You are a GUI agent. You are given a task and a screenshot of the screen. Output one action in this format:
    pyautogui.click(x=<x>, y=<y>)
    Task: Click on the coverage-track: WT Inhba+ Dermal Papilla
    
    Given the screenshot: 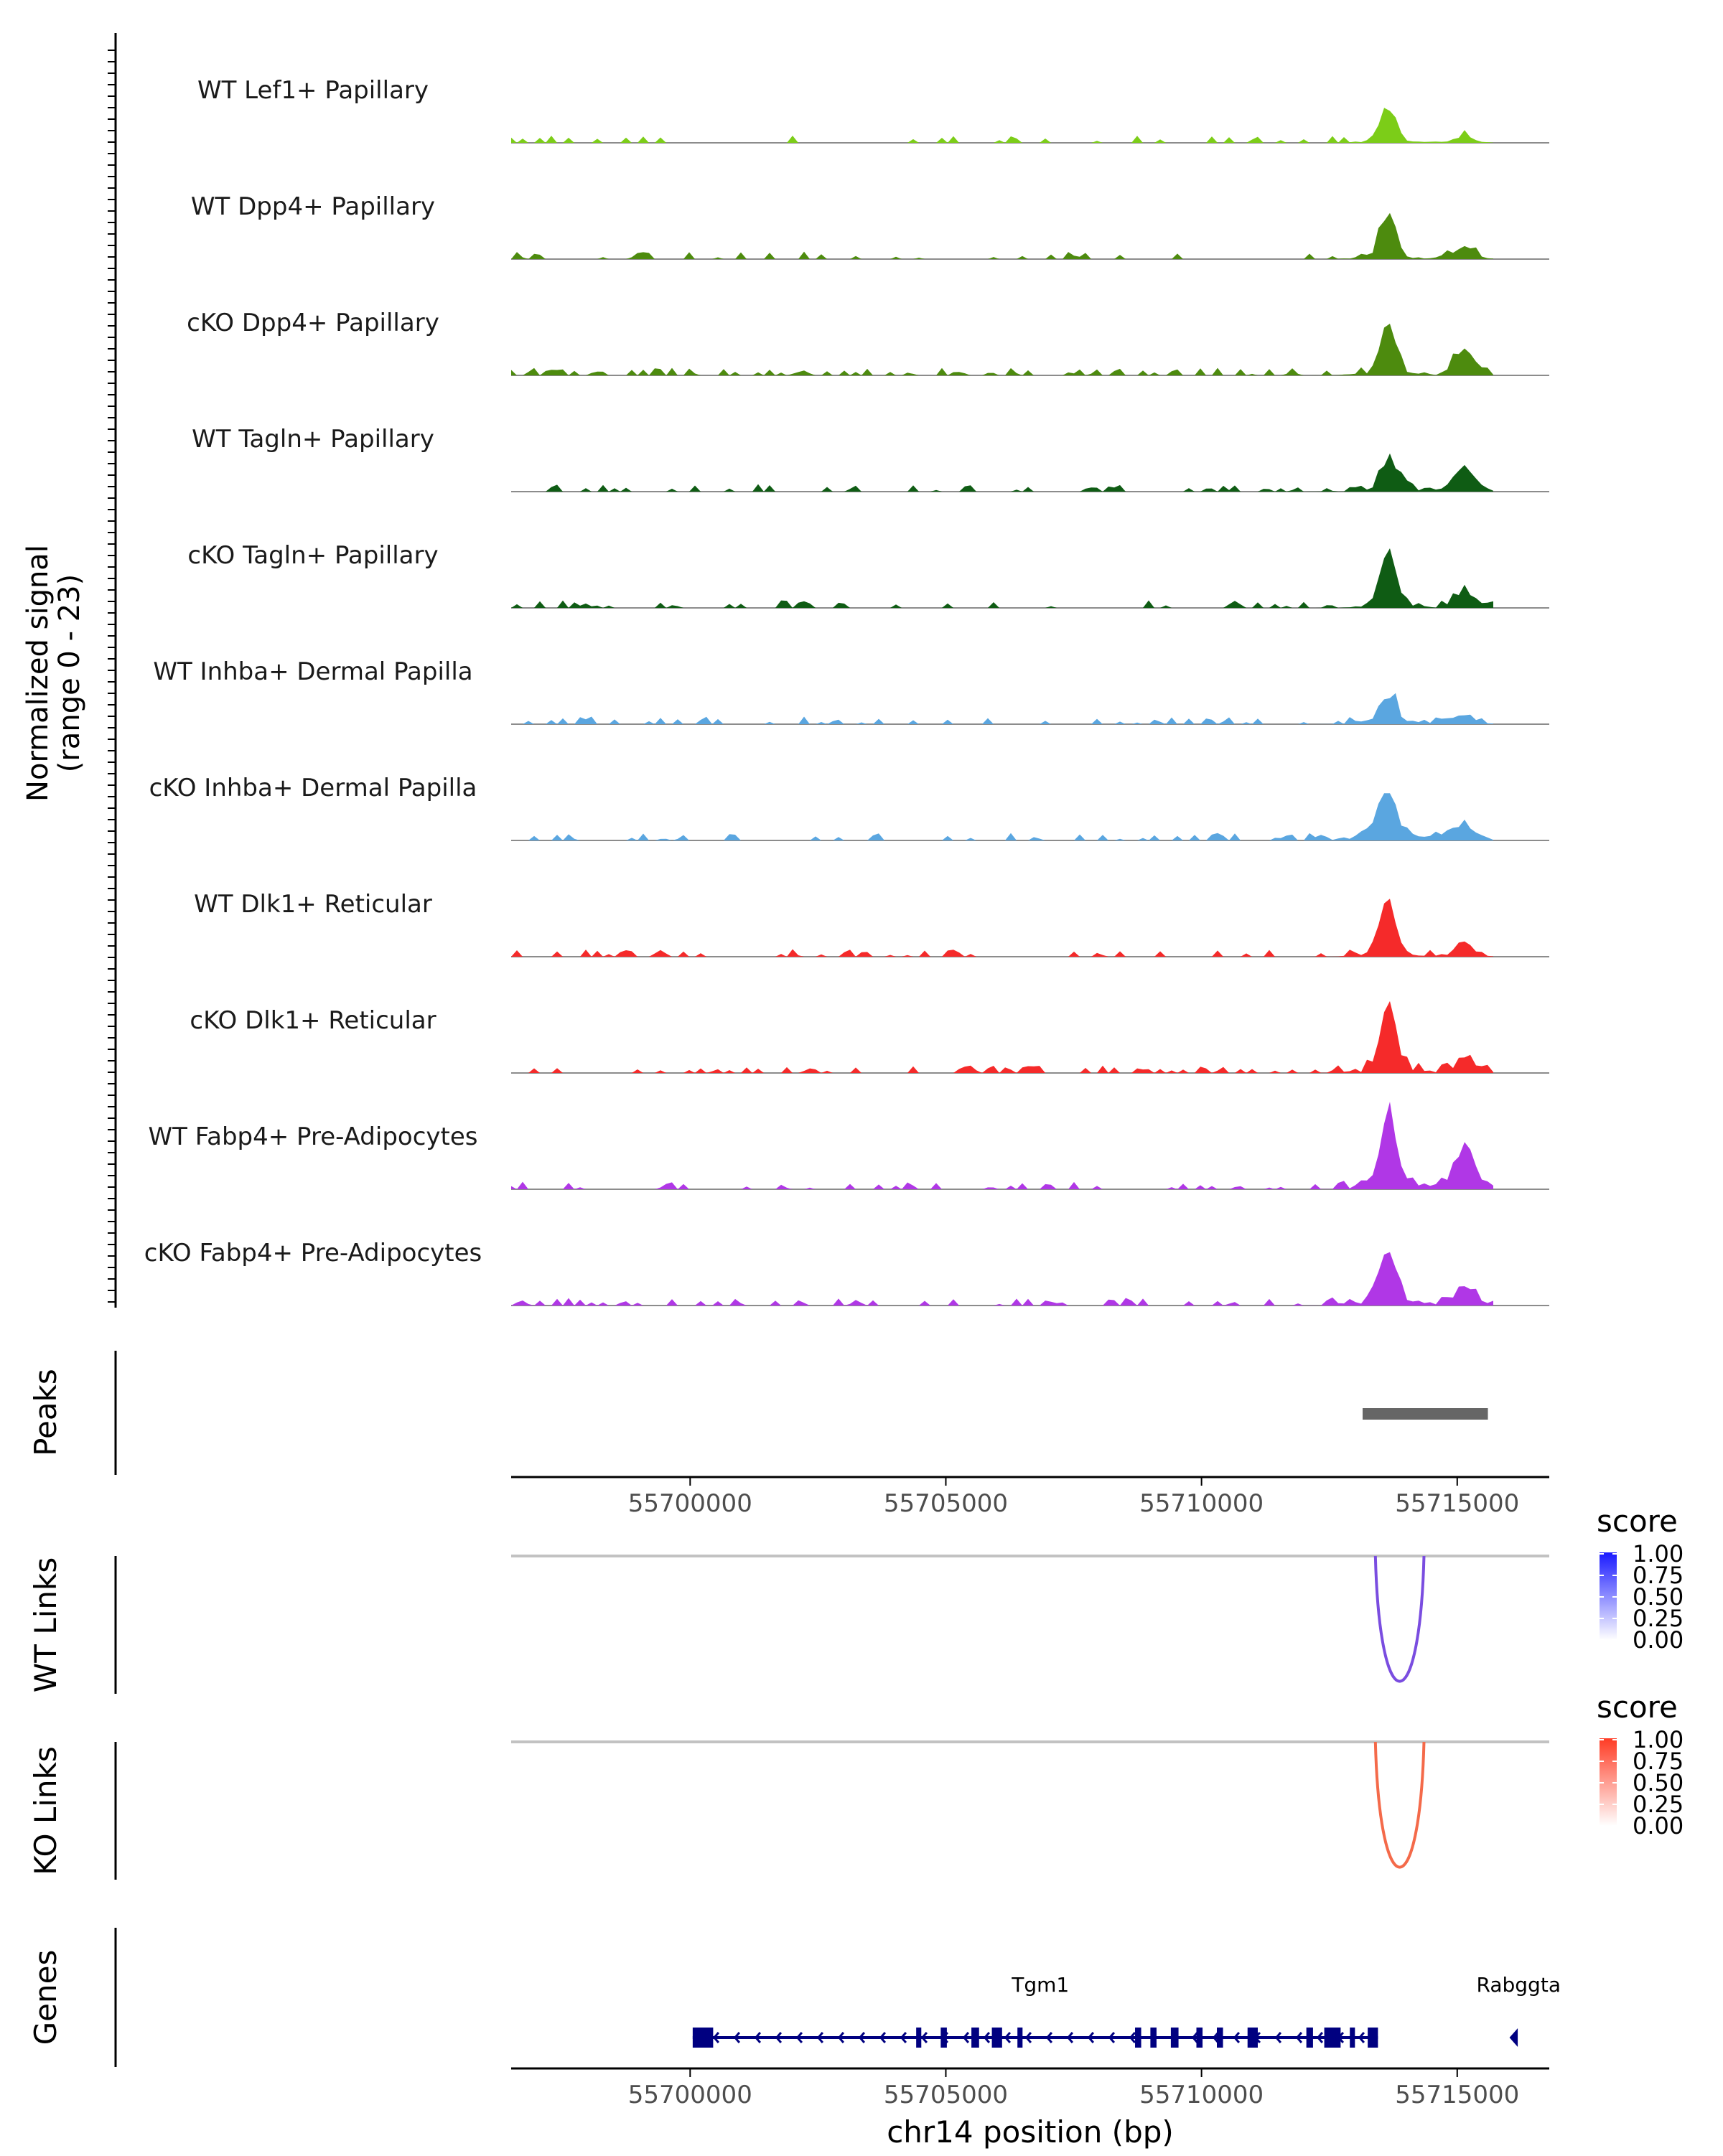 What is the action you would take?
    pyautogui.click(x=851, y=691)
    